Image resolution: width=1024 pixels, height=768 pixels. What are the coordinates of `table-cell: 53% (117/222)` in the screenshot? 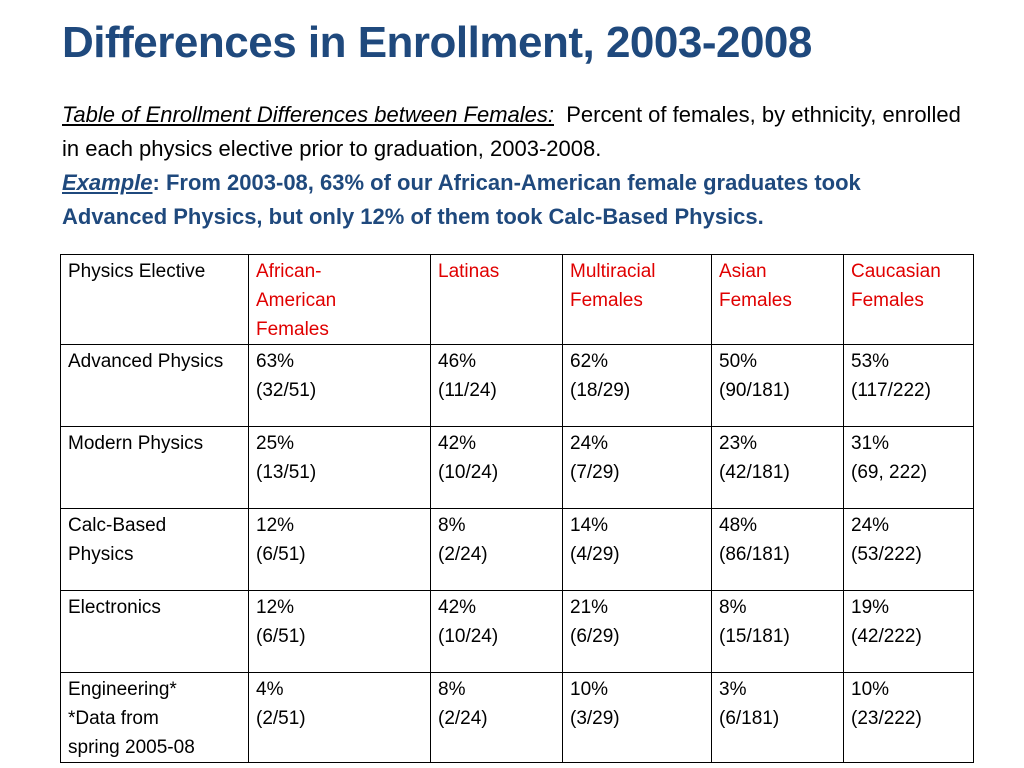 It's located at (908, 385).